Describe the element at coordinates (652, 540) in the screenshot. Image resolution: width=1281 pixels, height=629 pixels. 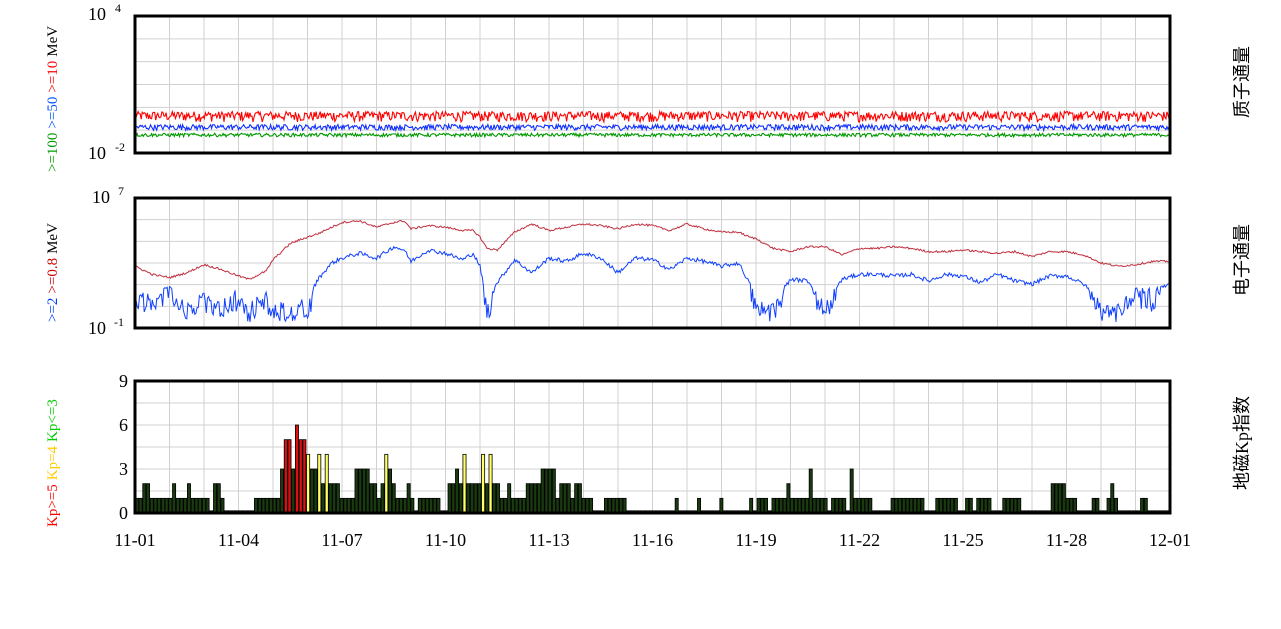
I see `x-tick-label: 11-16` at that location.